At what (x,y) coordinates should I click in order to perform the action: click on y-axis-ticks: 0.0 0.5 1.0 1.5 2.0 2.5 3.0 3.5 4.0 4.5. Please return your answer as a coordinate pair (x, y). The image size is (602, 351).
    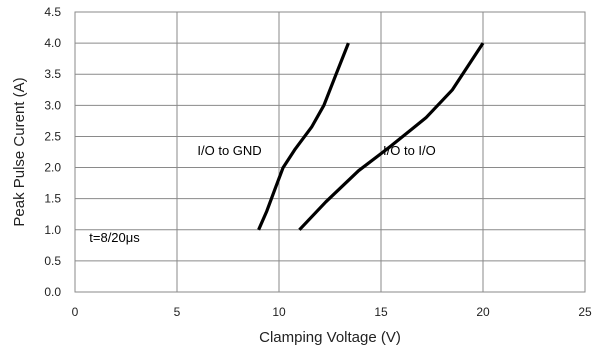
    Looking at the image, I should click on (52, 152).